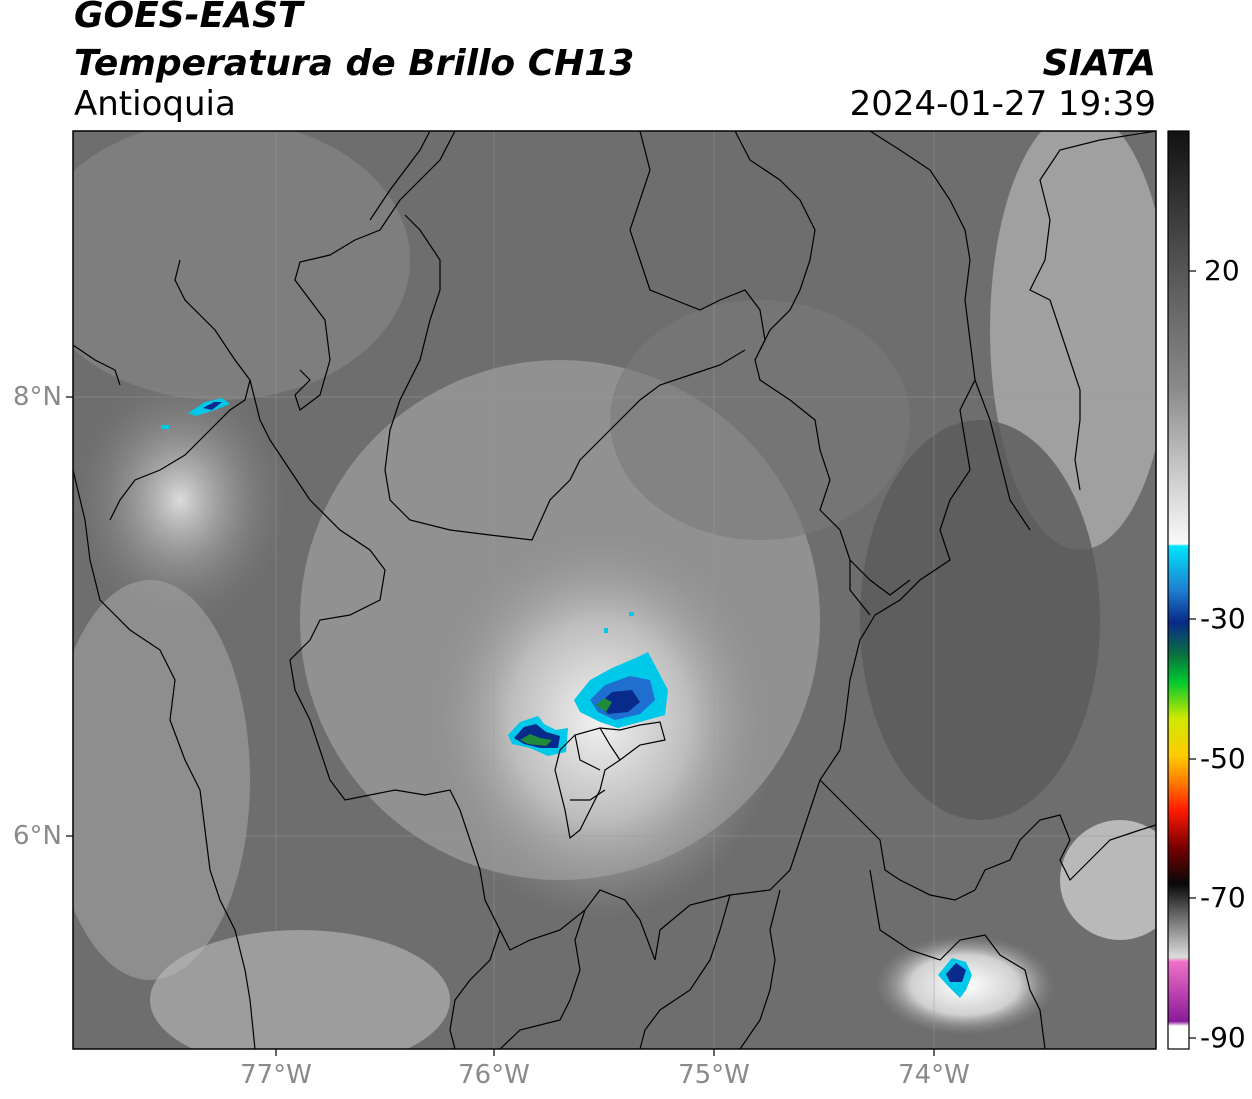 Image resolution: width=1252 pixels, height=1099 pixels. I want to click on lon-label-75w: 75°W, so click(714, 1075).